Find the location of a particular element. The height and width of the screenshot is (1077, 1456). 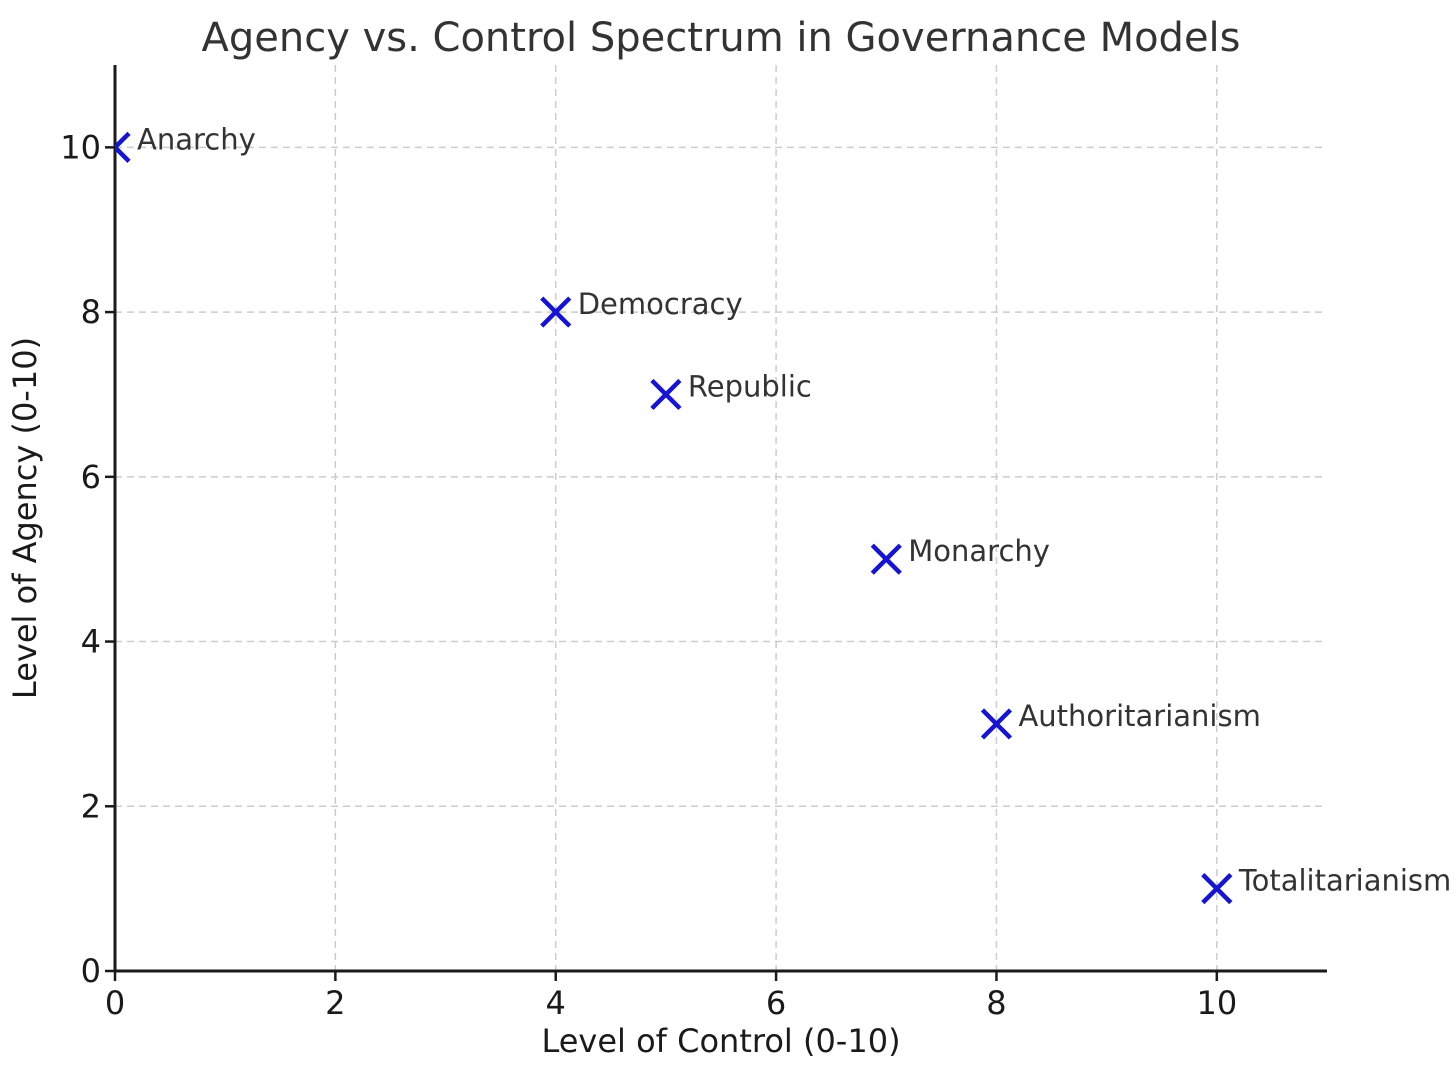

x-tick-label: 2 is located at coordinates (335, 1003).